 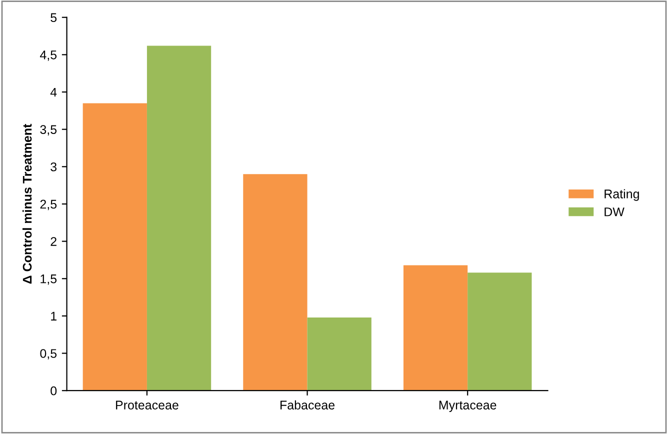 What do you see at coordinates (53, 241) in the screenshot?
I see `y-tick-label: 2` at bounding box center [53, 241].